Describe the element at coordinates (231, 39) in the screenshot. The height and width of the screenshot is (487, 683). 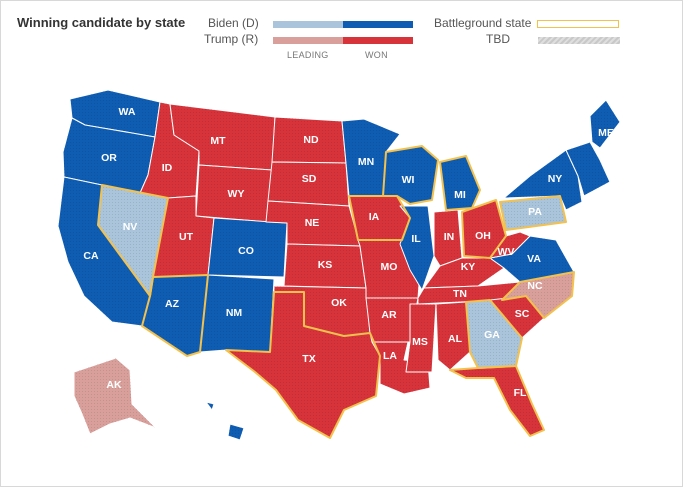
I see `legend-trump-label: Trump (R)` at that location.